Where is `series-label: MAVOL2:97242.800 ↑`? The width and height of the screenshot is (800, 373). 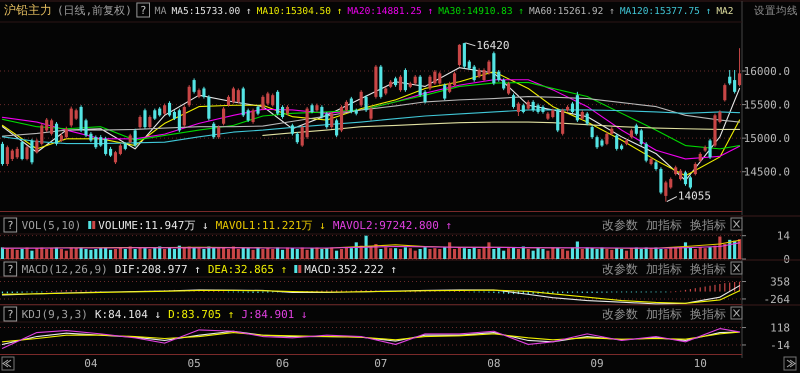
series-label: MAVOL2:97242.800 ↑ is located at coordinates (392, 225).